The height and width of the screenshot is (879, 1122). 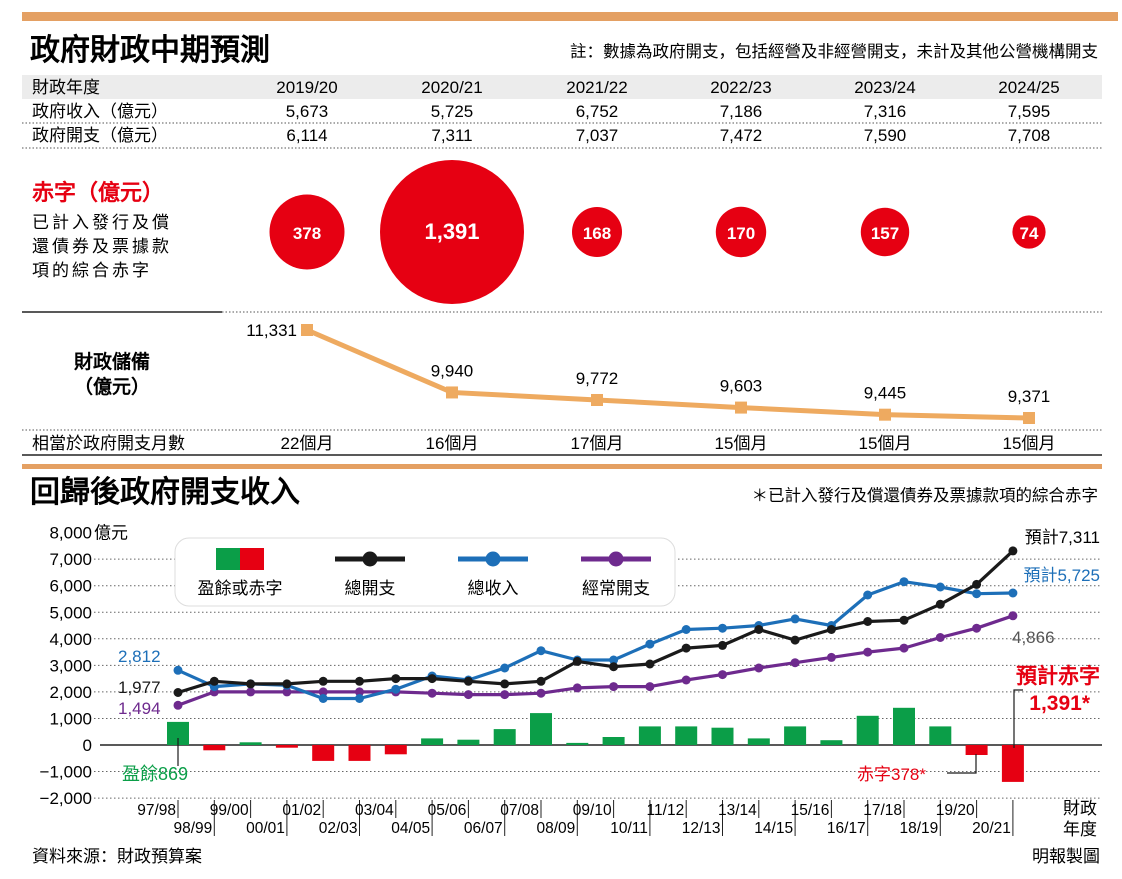 What do you see at coordinates (519, 810) in the screenshot?
I see `x-tick-label: 07/08` at bounding box center [519, 810].